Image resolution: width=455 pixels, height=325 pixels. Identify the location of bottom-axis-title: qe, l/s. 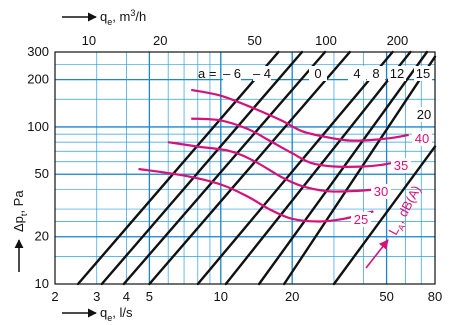
(116, 314).